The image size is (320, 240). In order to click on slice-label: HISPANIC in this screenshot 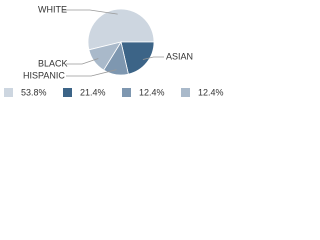, I will do `click(44, 75)`.